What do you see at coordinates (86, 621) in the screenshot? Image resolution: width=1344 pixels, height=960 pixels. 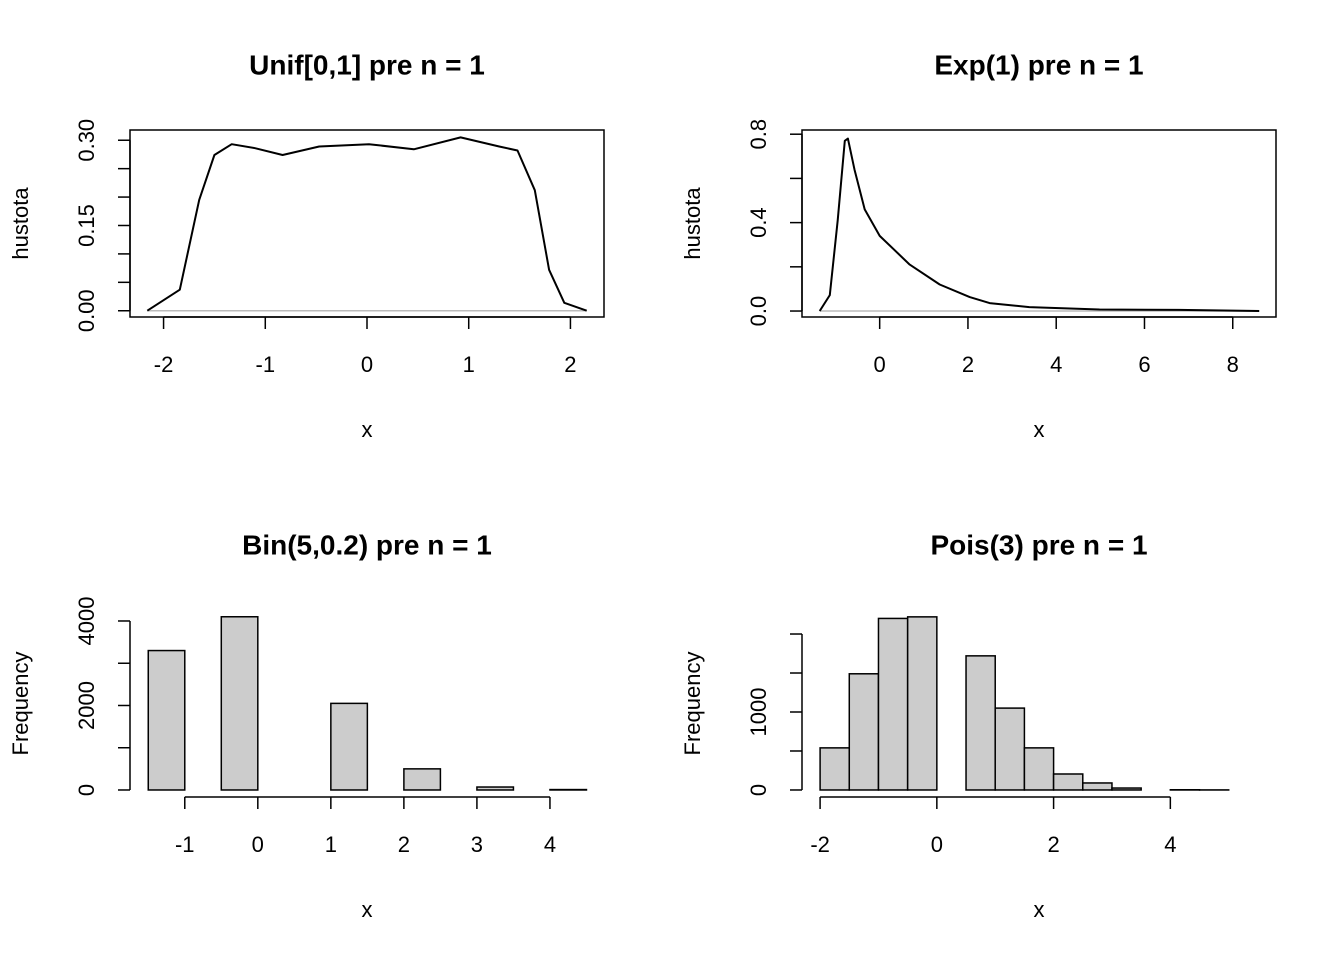 I see `y-tick-label: 4000` at bounding box center [86, 621].